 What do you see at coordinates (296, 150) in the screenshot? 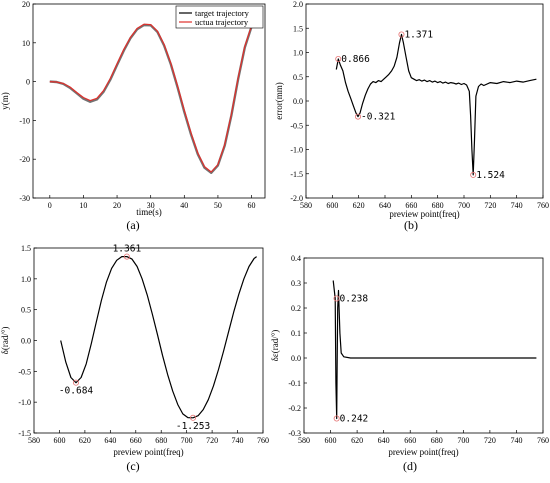
I see `y-tick-label: -1.0` at bounding box center [296, 150].